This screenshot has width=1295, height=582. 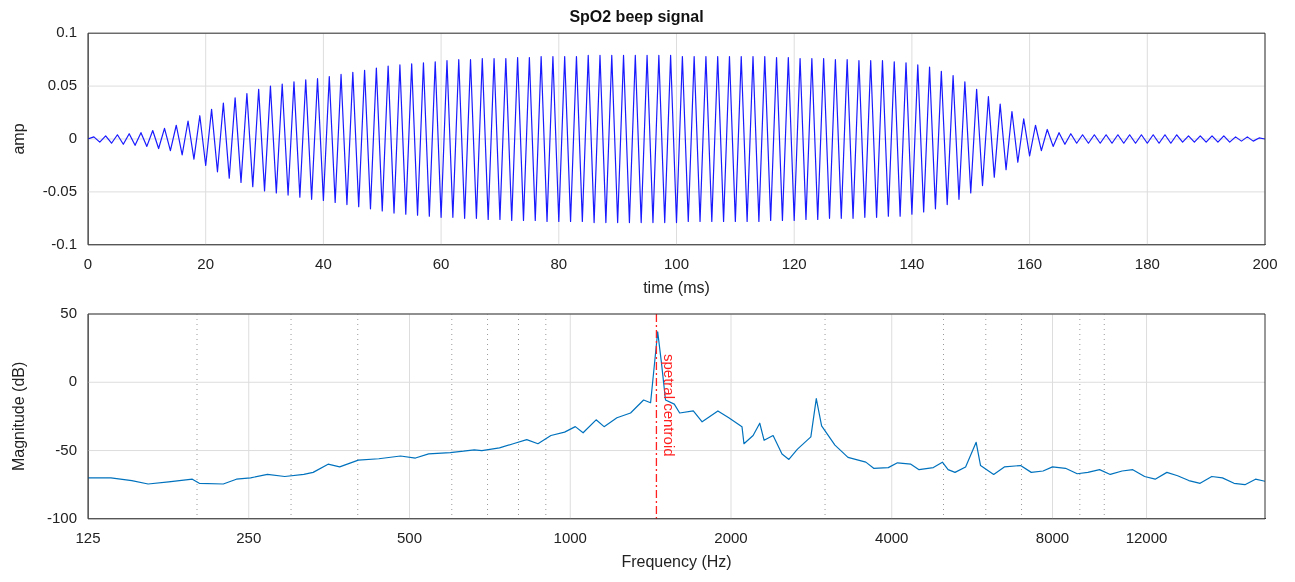 I want to click on y-tick-label: -0.1, so click(x=64, y=243).